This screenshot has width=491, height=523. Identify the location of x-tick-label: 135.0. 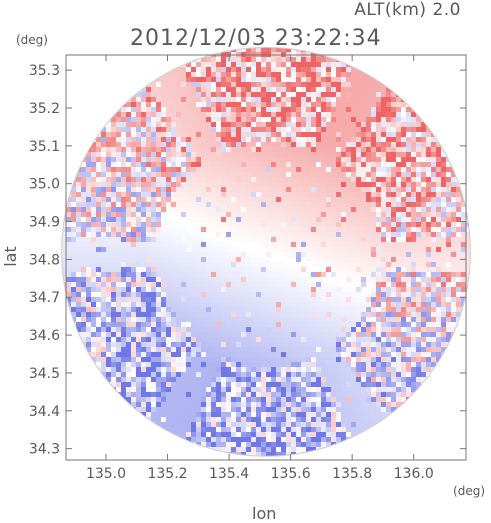
(106, 474).